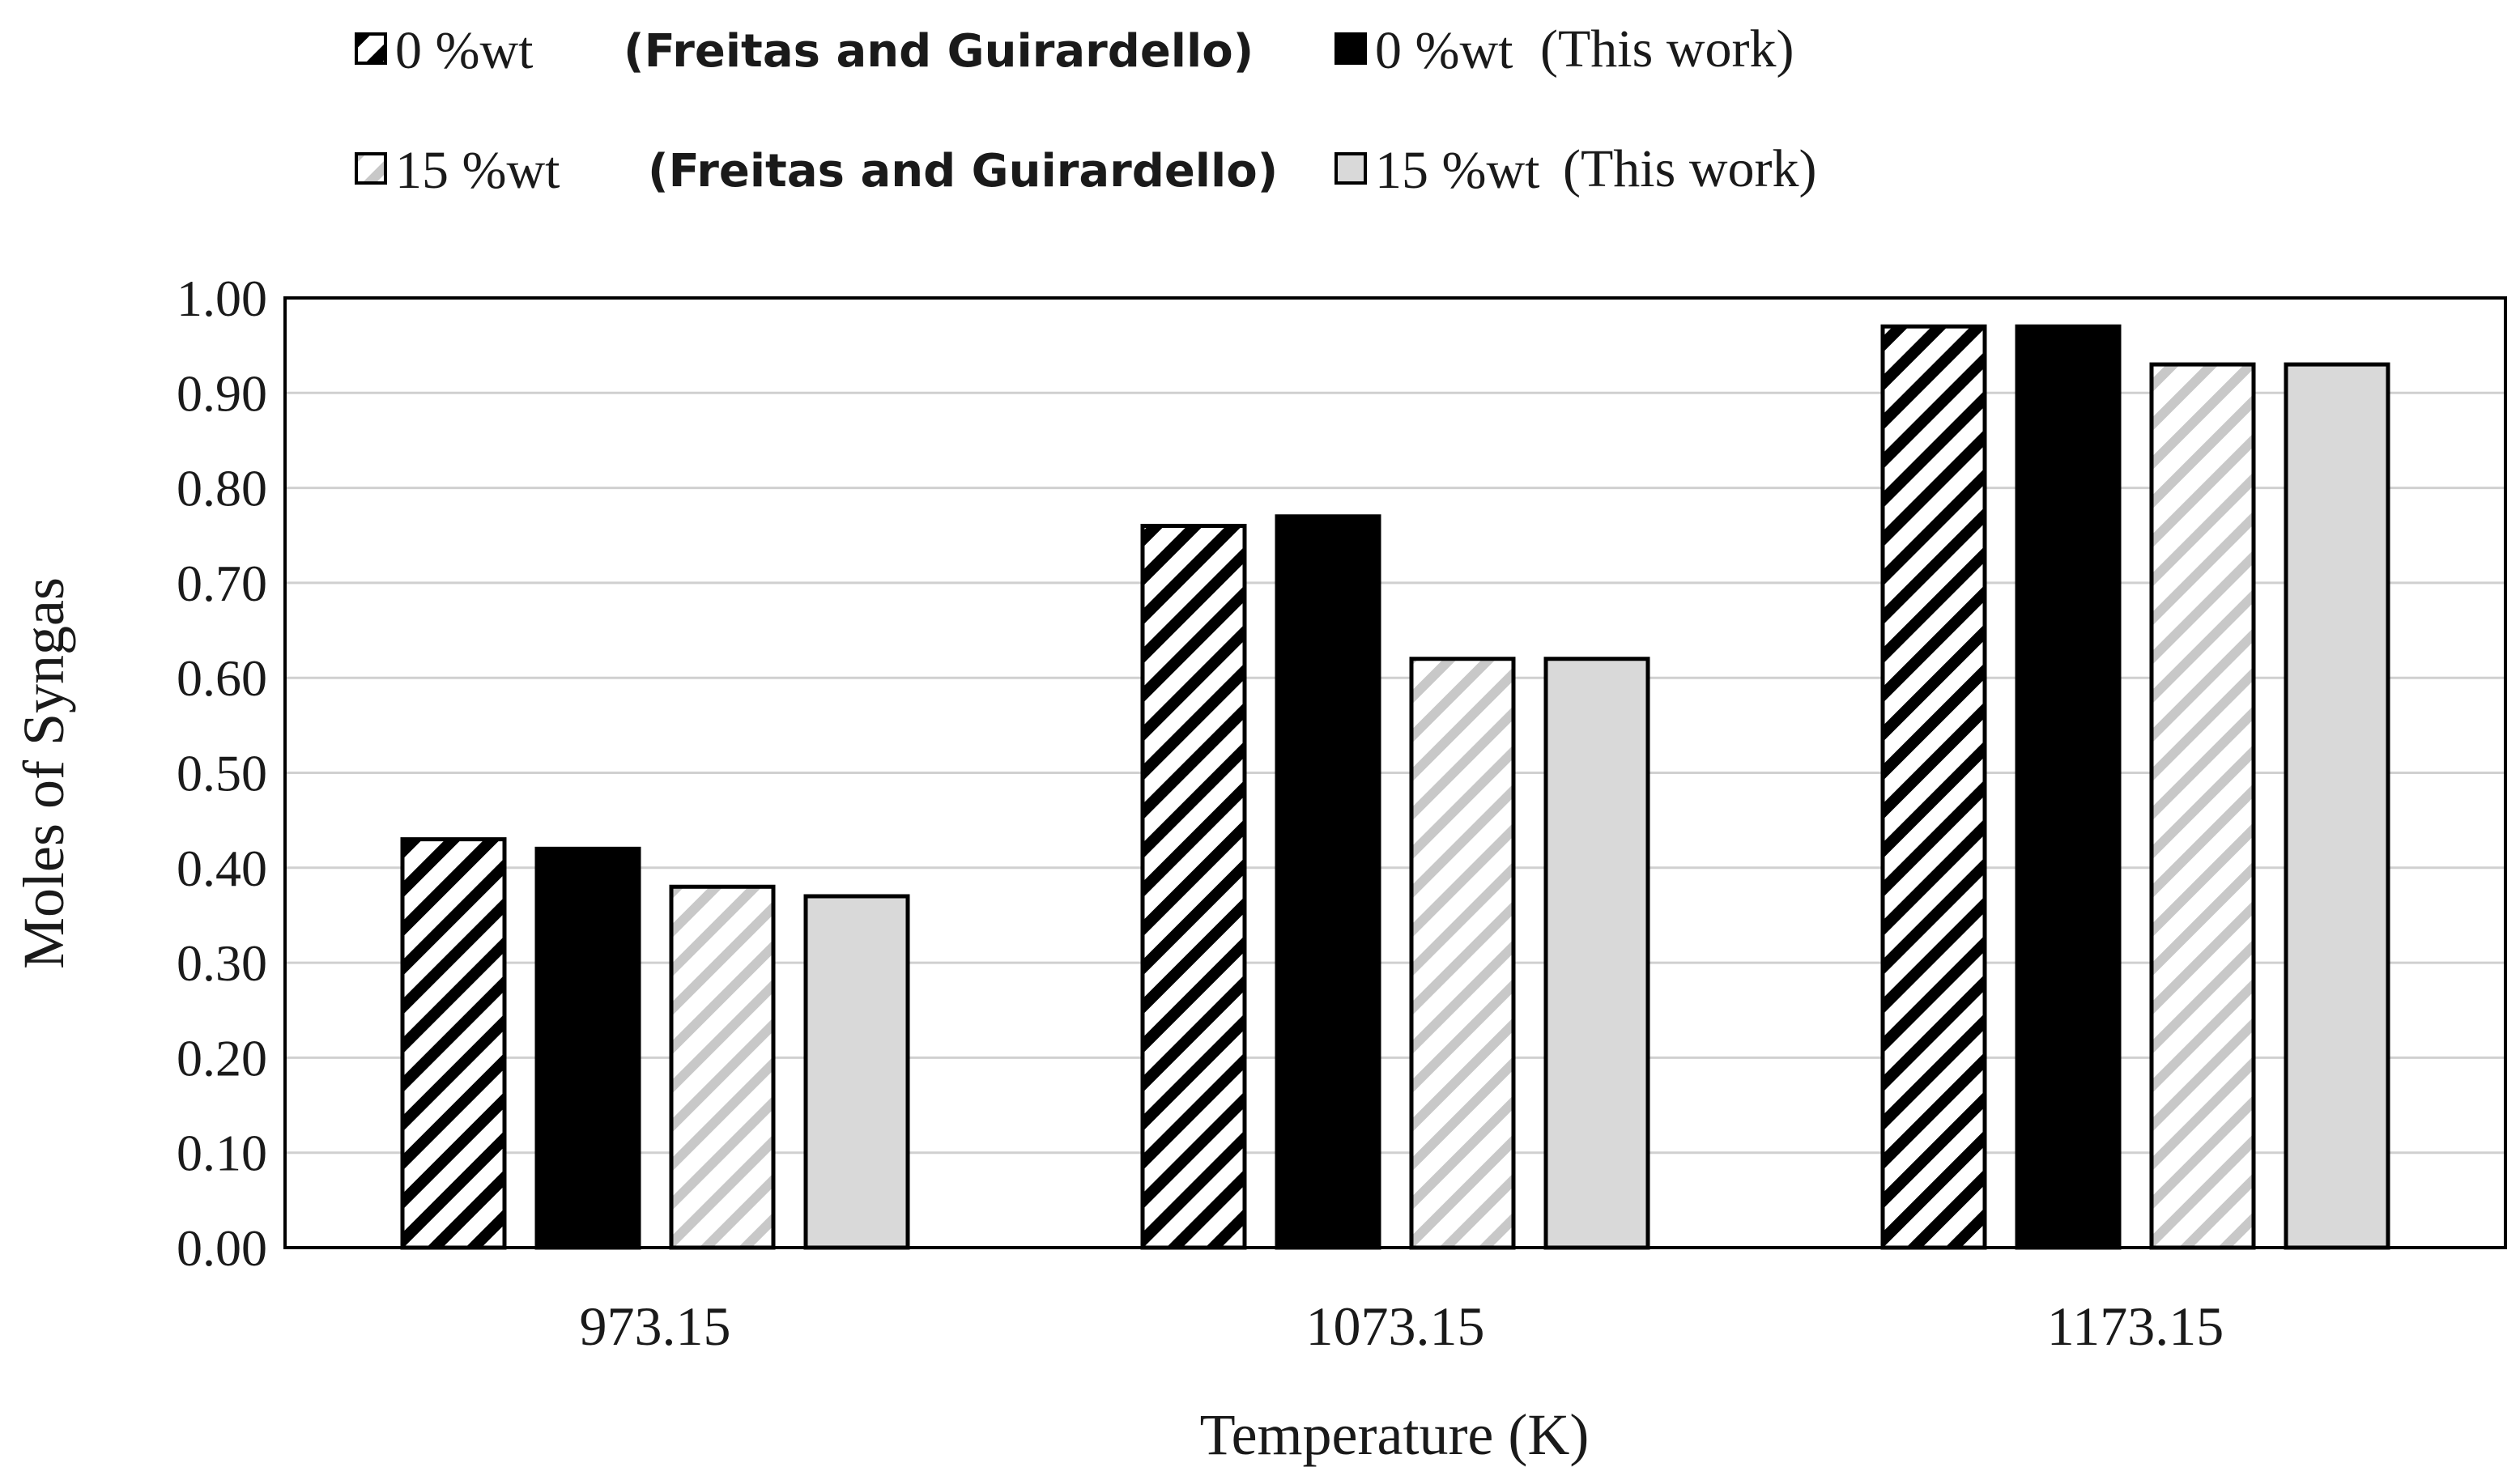 This screenshot has width=2520, height=1480. I want to click on legend-item: 0 %wt (Freitas and Guirardello), so click(805, 50).